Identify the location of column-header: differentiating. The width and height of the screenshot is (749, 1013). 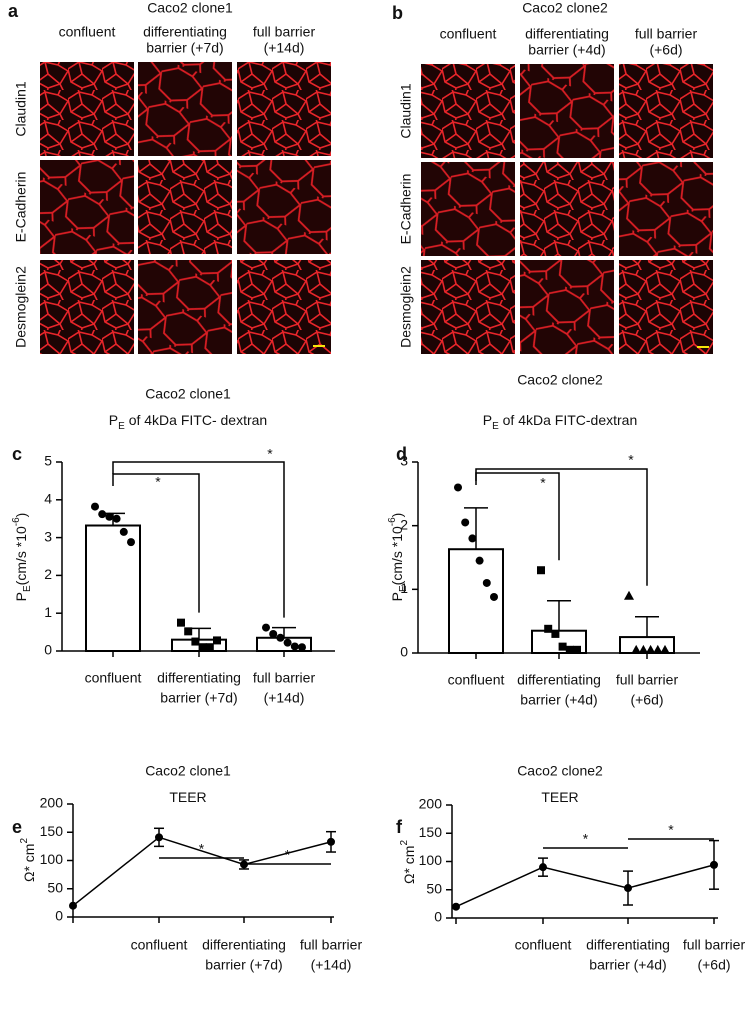
(567, 34).